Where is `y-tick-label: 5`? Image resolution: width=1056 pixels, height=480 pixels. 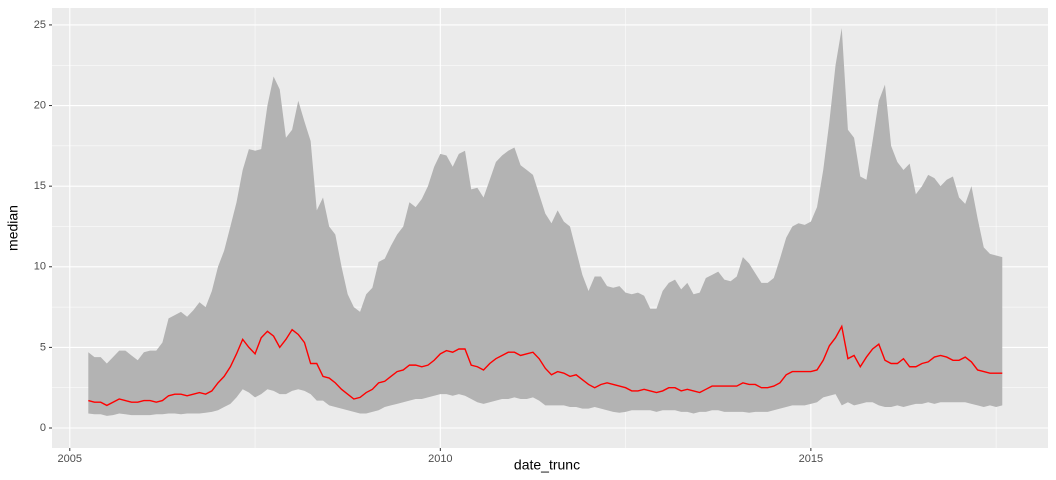
y-tick-label: 5 is located at coordinates (43, 347).